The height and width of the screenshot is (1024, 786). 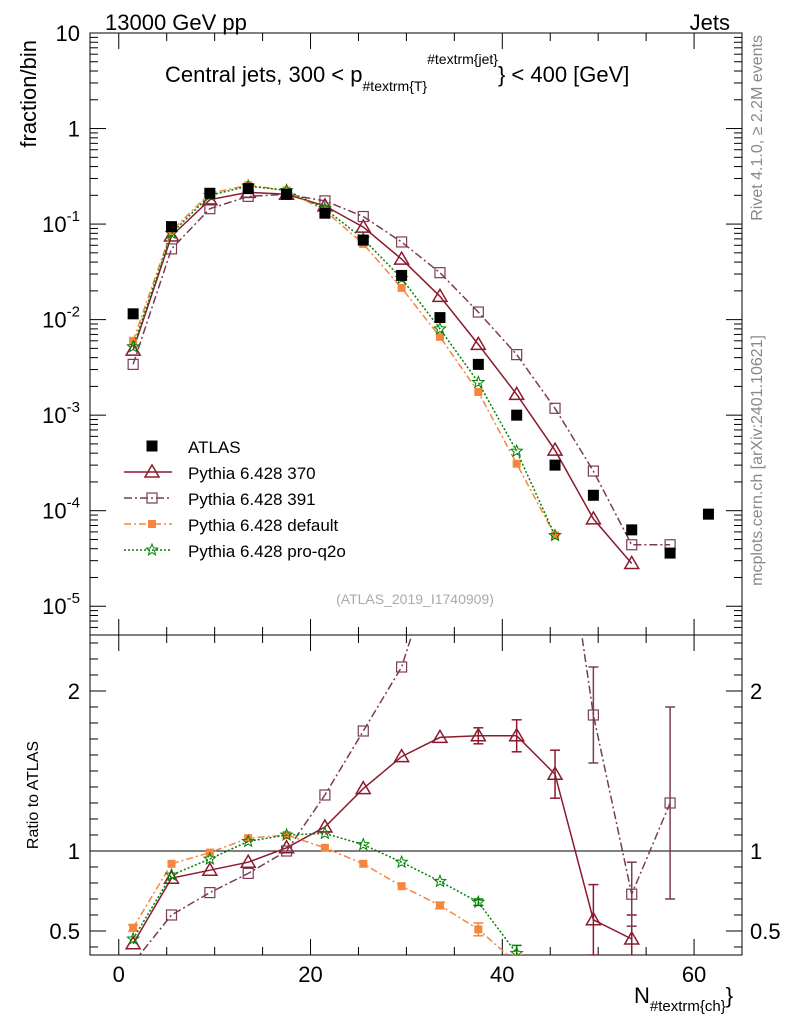 What do you see at coordinates (264, 74) in the screenshot?
I see `title-pre: Central jets, 300 < p` at bounding box center [264, 74].